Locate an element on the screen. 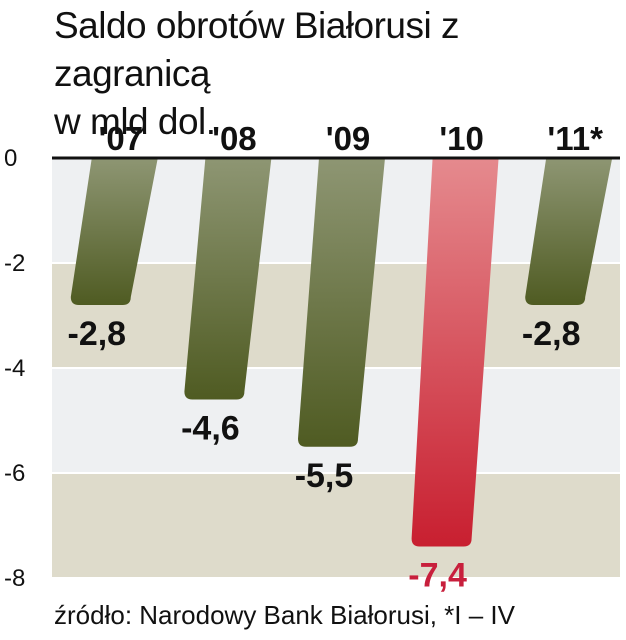 This screenshot has height=640, width=626. y-tick-label: -8 is located at coordinates (14, 578).